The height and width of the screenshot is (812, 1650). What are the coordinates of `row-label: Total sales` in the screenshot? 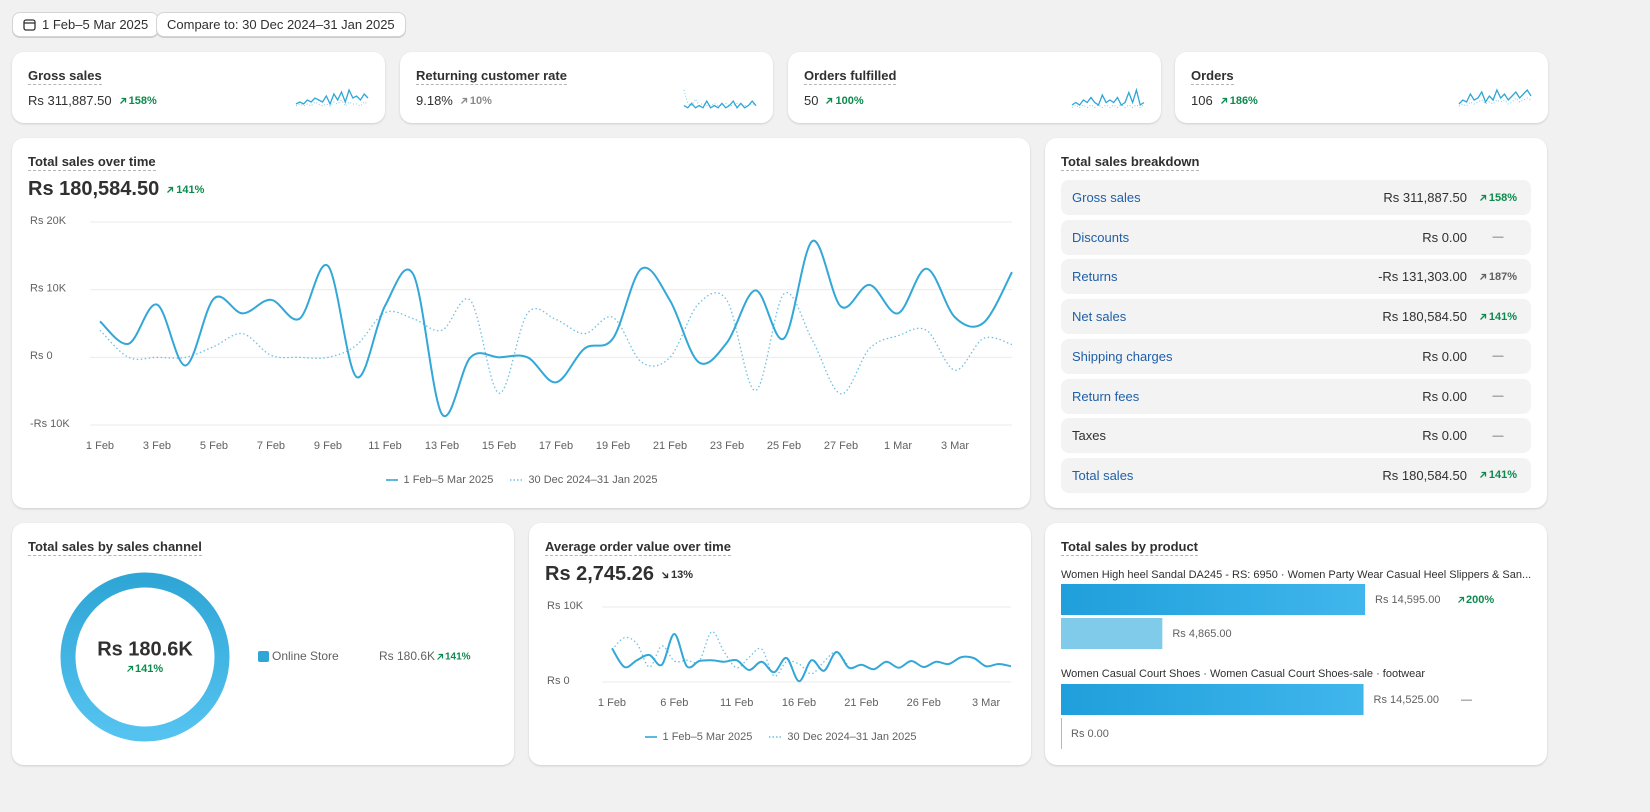 It's located at (1103, 475).